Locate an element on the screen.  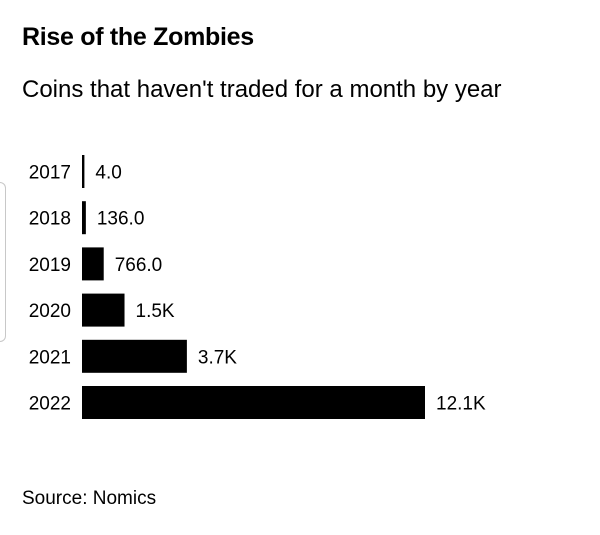
chart-title: Rise of the Zombies is located at coordinates (138, 37).